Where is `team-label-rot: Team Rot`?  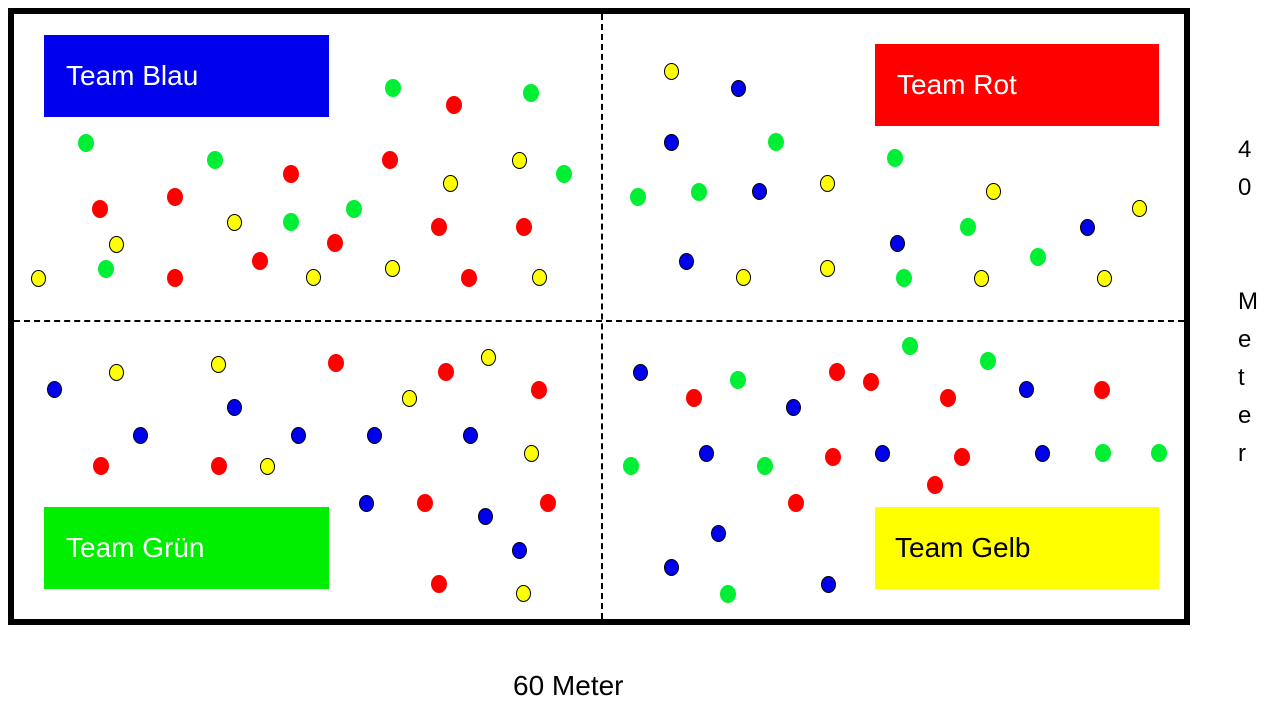 team-label-rot: Team Rot is located at coordinates (1017, 85).